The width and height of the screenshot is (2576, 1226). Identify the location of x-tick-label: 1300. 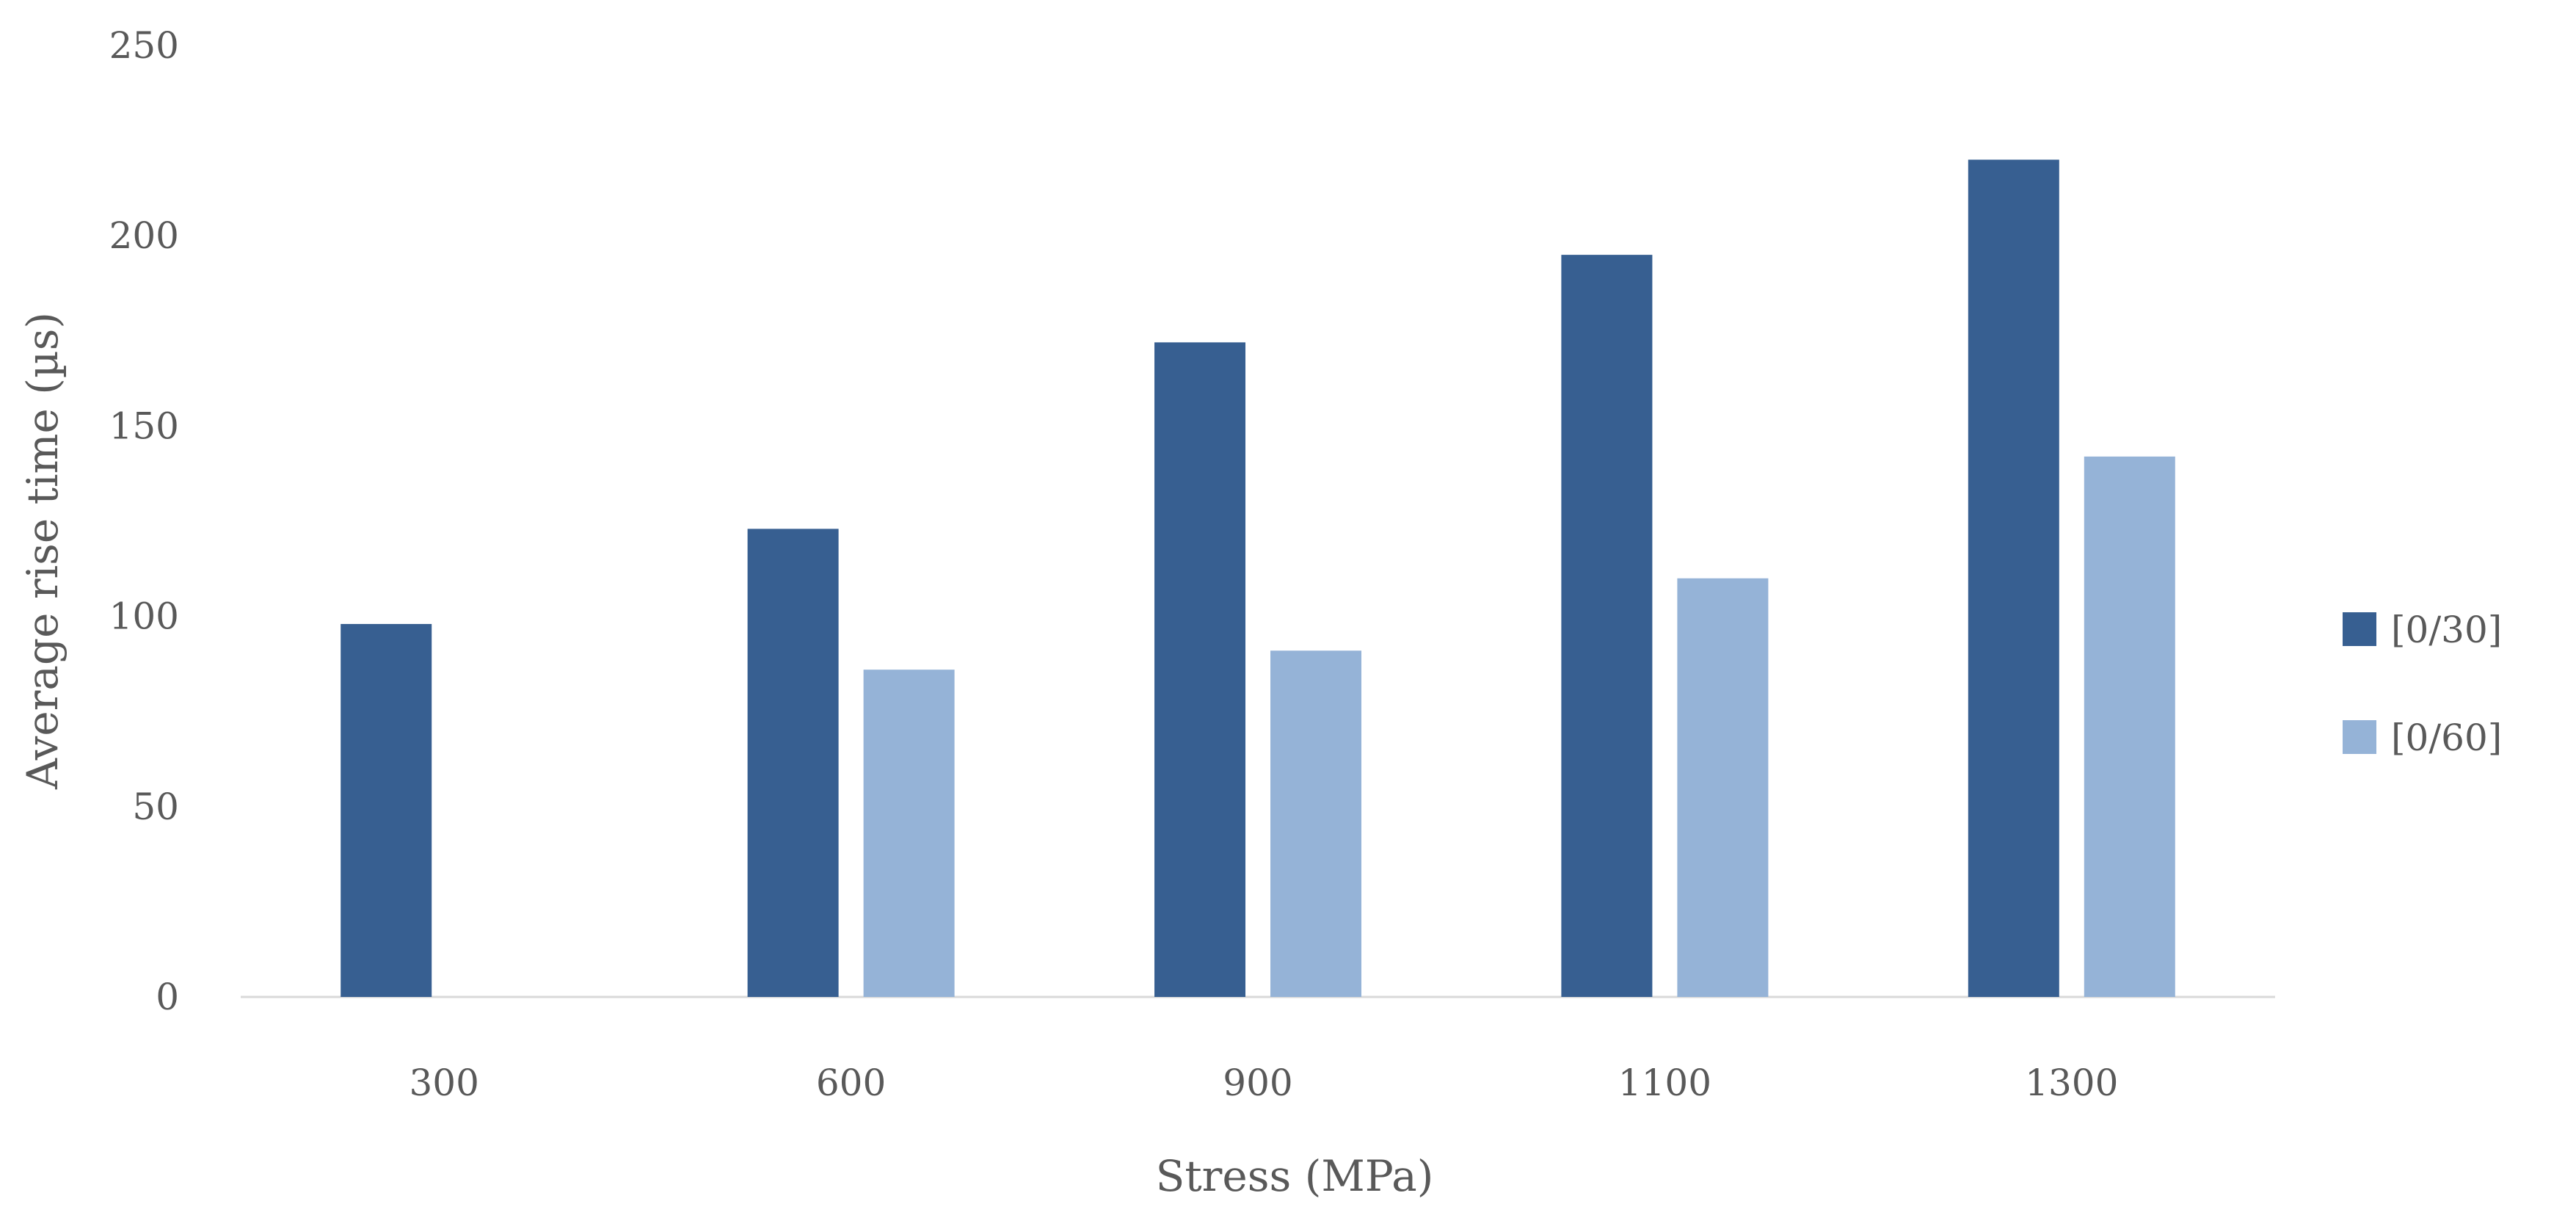
(2071, 1083).